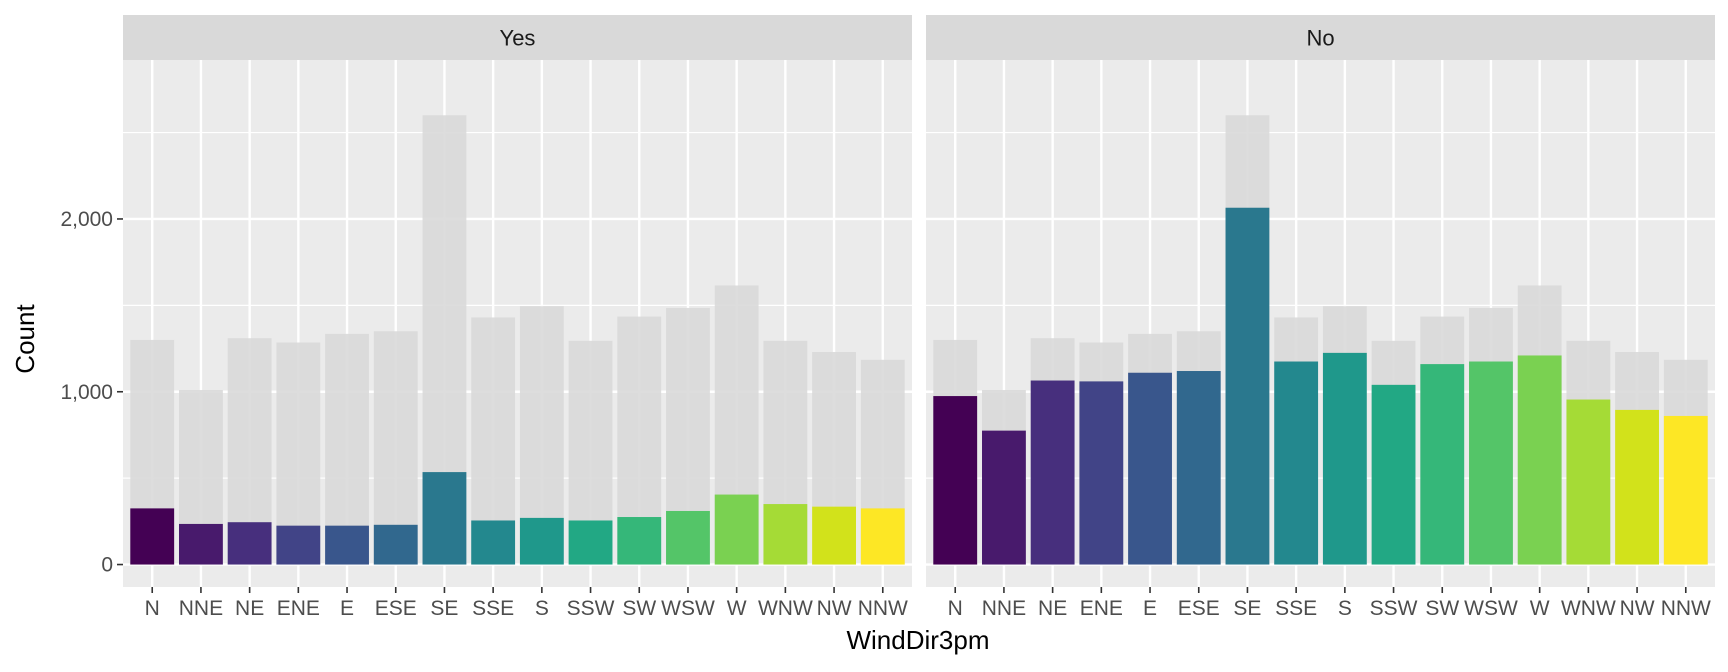 This screenshot has width=1728, height=672. What do you see at coordinates (917, 640) in the screenshot?
I see `x-axis-title: WindDir3pm` at bounding box center [917, 640].